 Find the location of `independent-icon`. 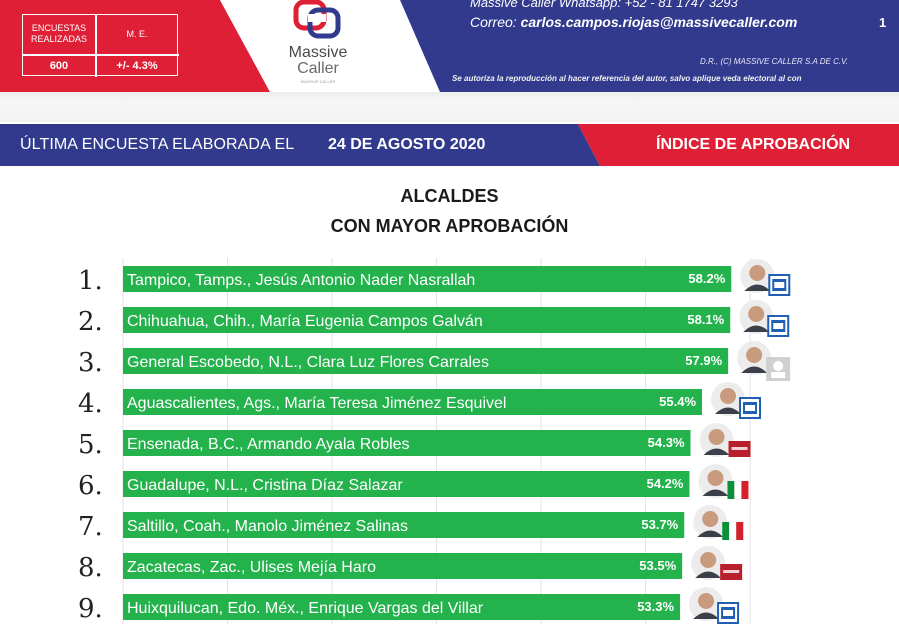

independent-icon is located at coordinates (778, 369).